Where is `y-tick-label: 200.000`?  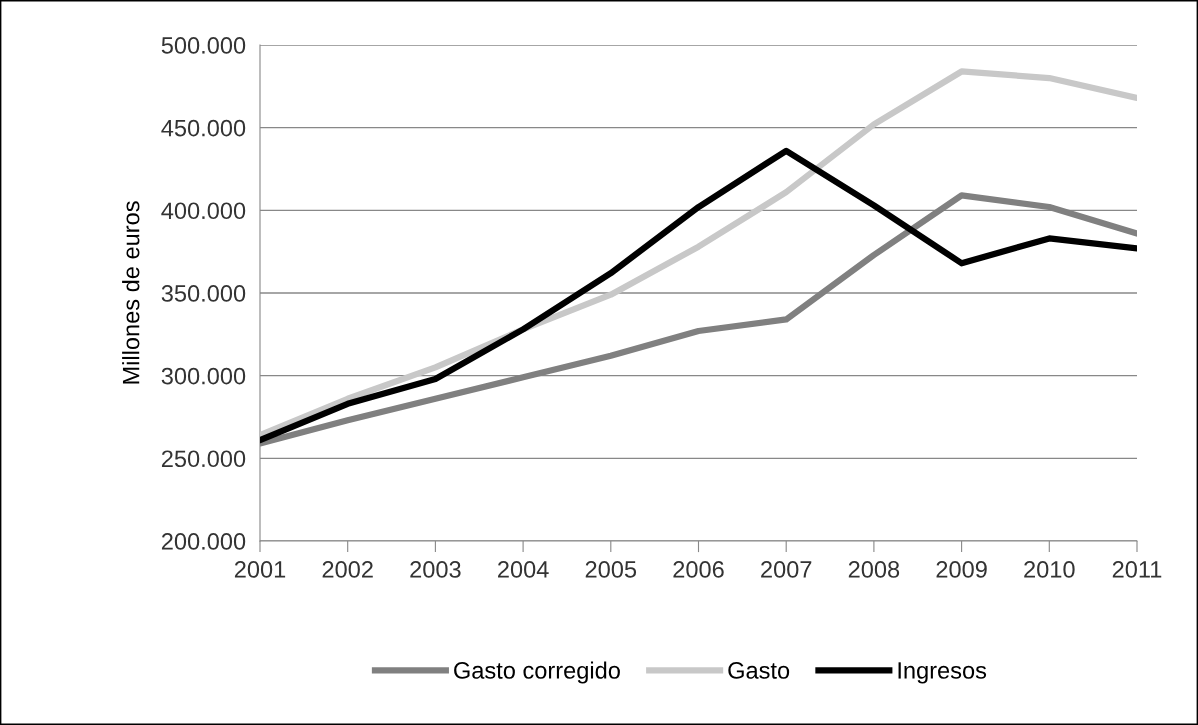 y-tick-label: 200.000 is located at coordinates (203, 541).